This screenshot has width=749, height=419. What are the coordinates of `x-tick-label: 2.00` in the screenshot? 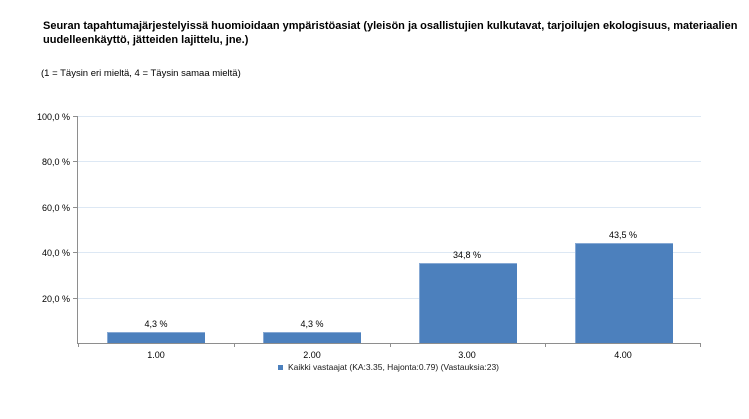 It's located at (312, 355).